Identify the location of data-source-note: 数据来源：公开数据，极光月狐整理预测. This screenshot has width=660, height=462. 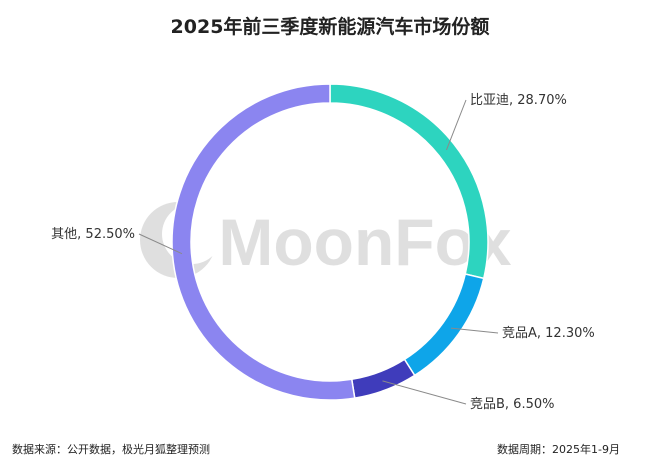
(111, 449).